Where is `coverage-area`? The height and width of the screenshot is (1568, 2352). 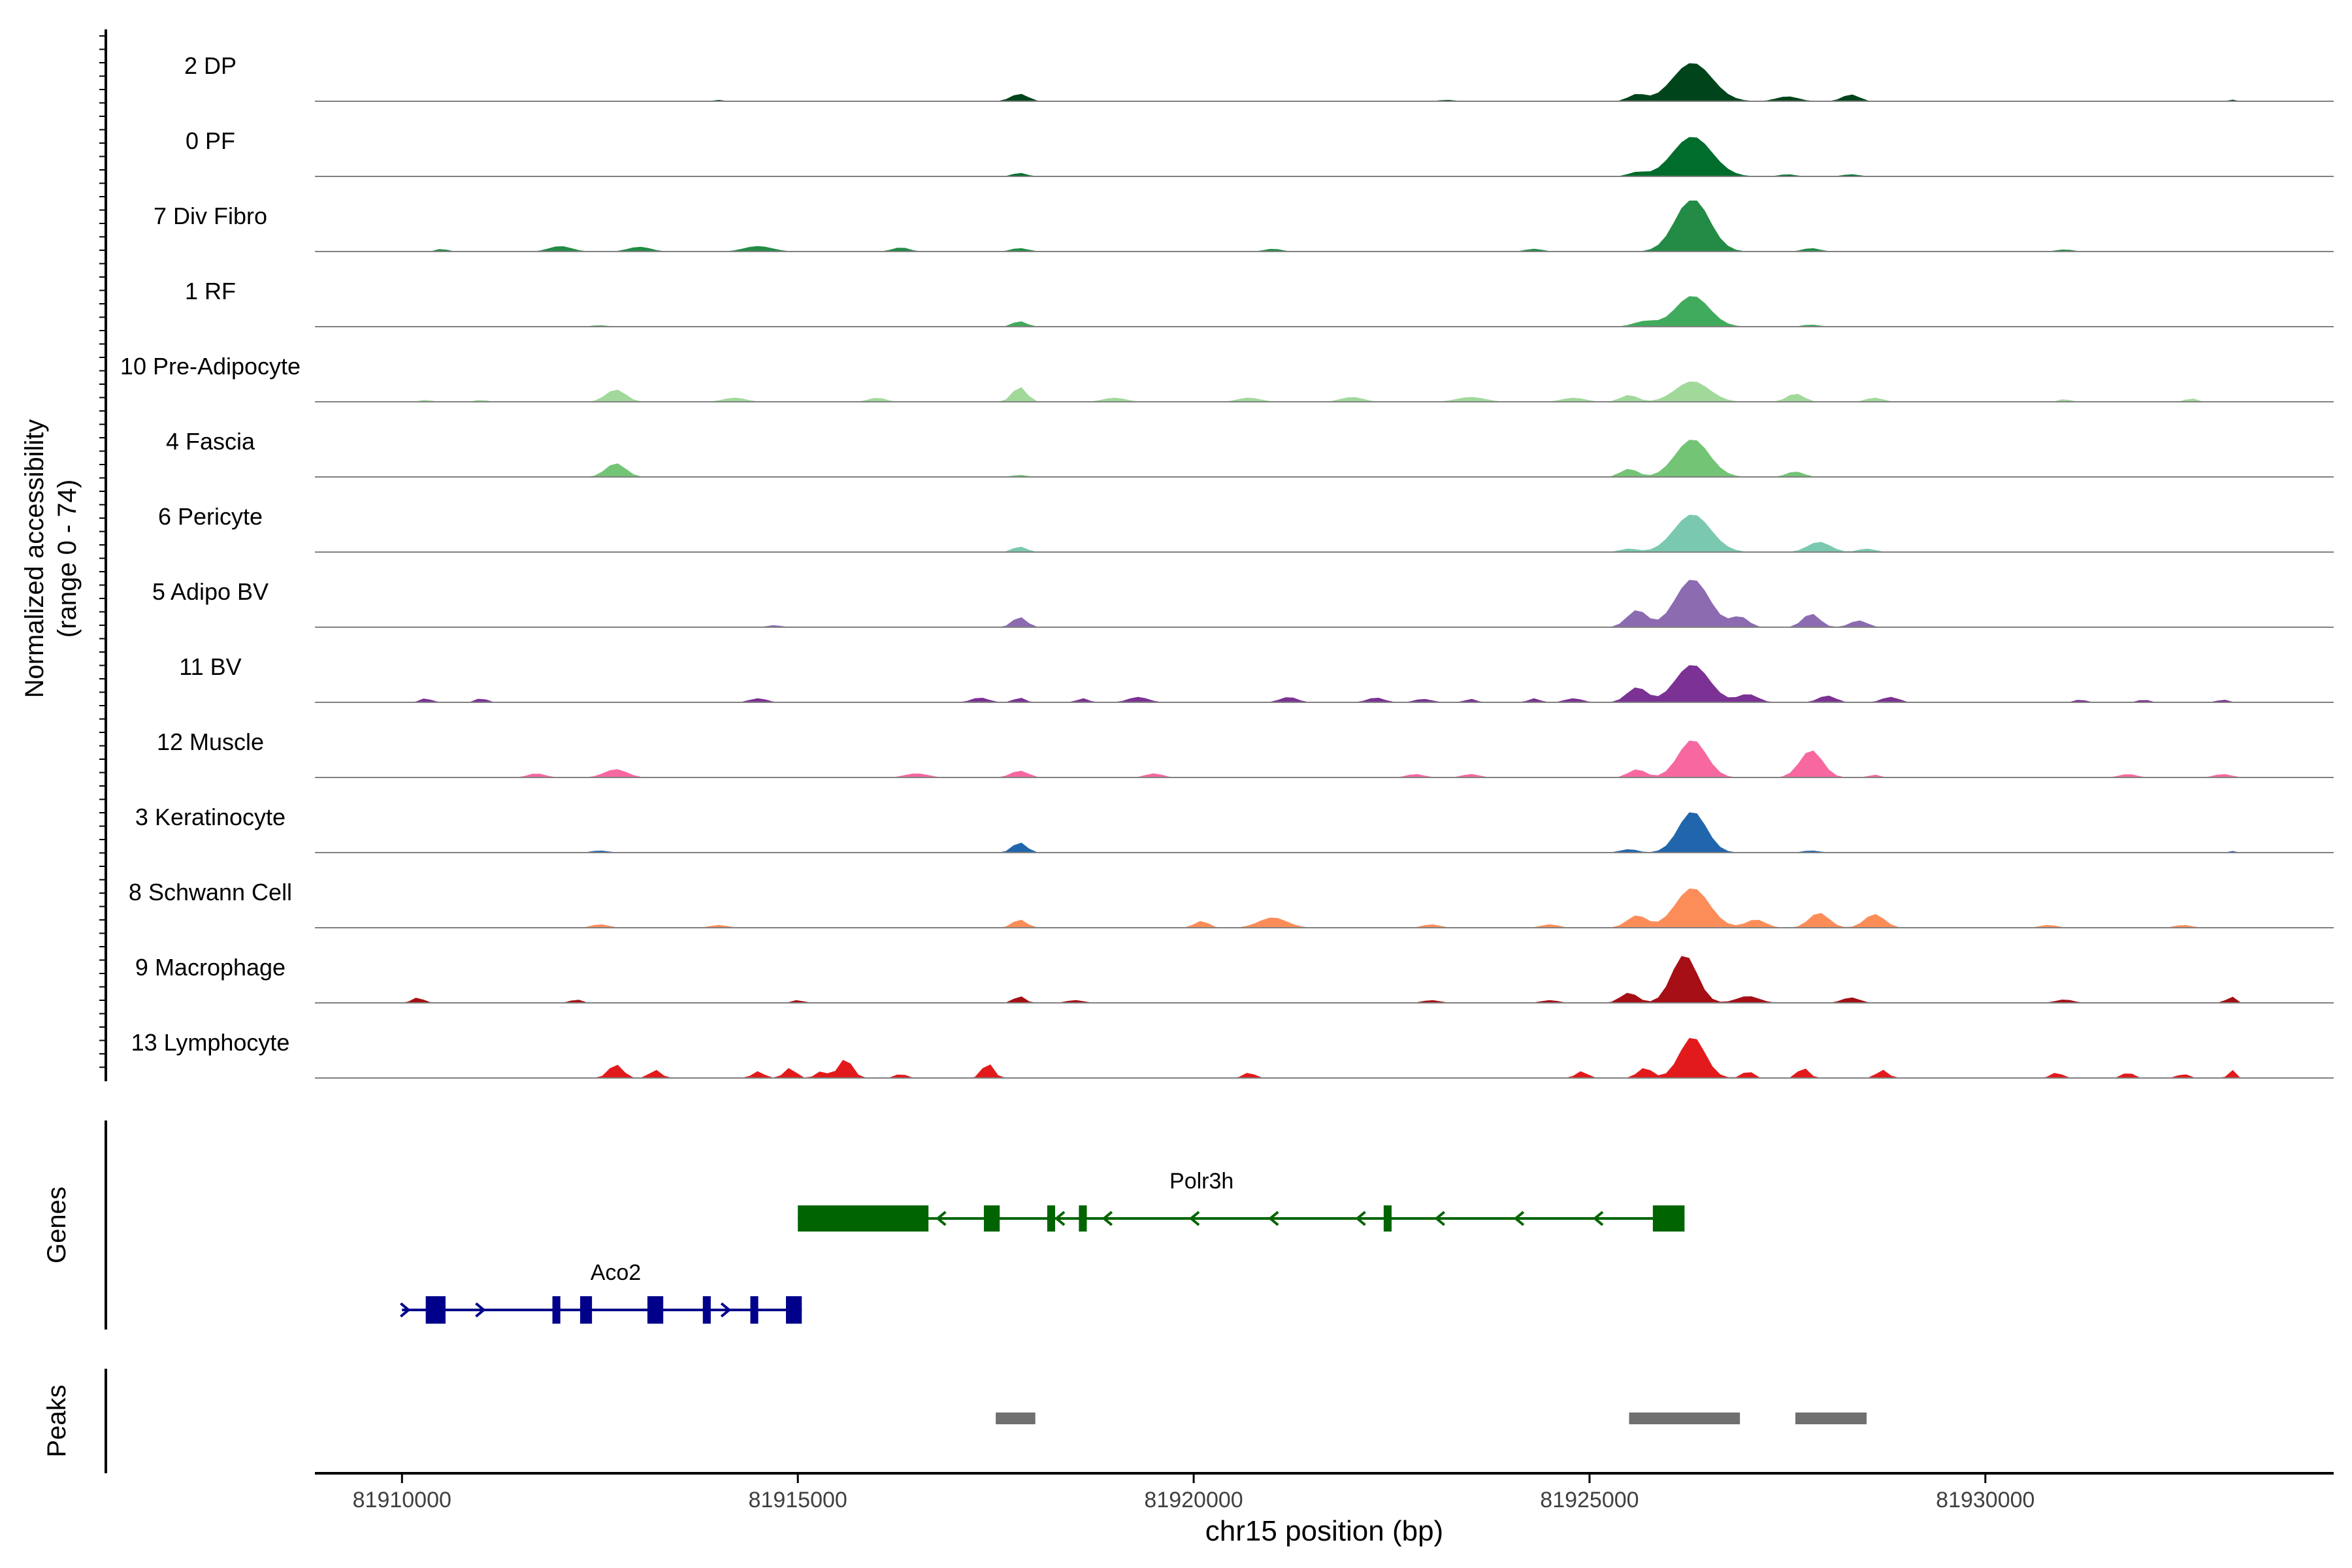
coverage-area is located at coordinates (1324, 1057).